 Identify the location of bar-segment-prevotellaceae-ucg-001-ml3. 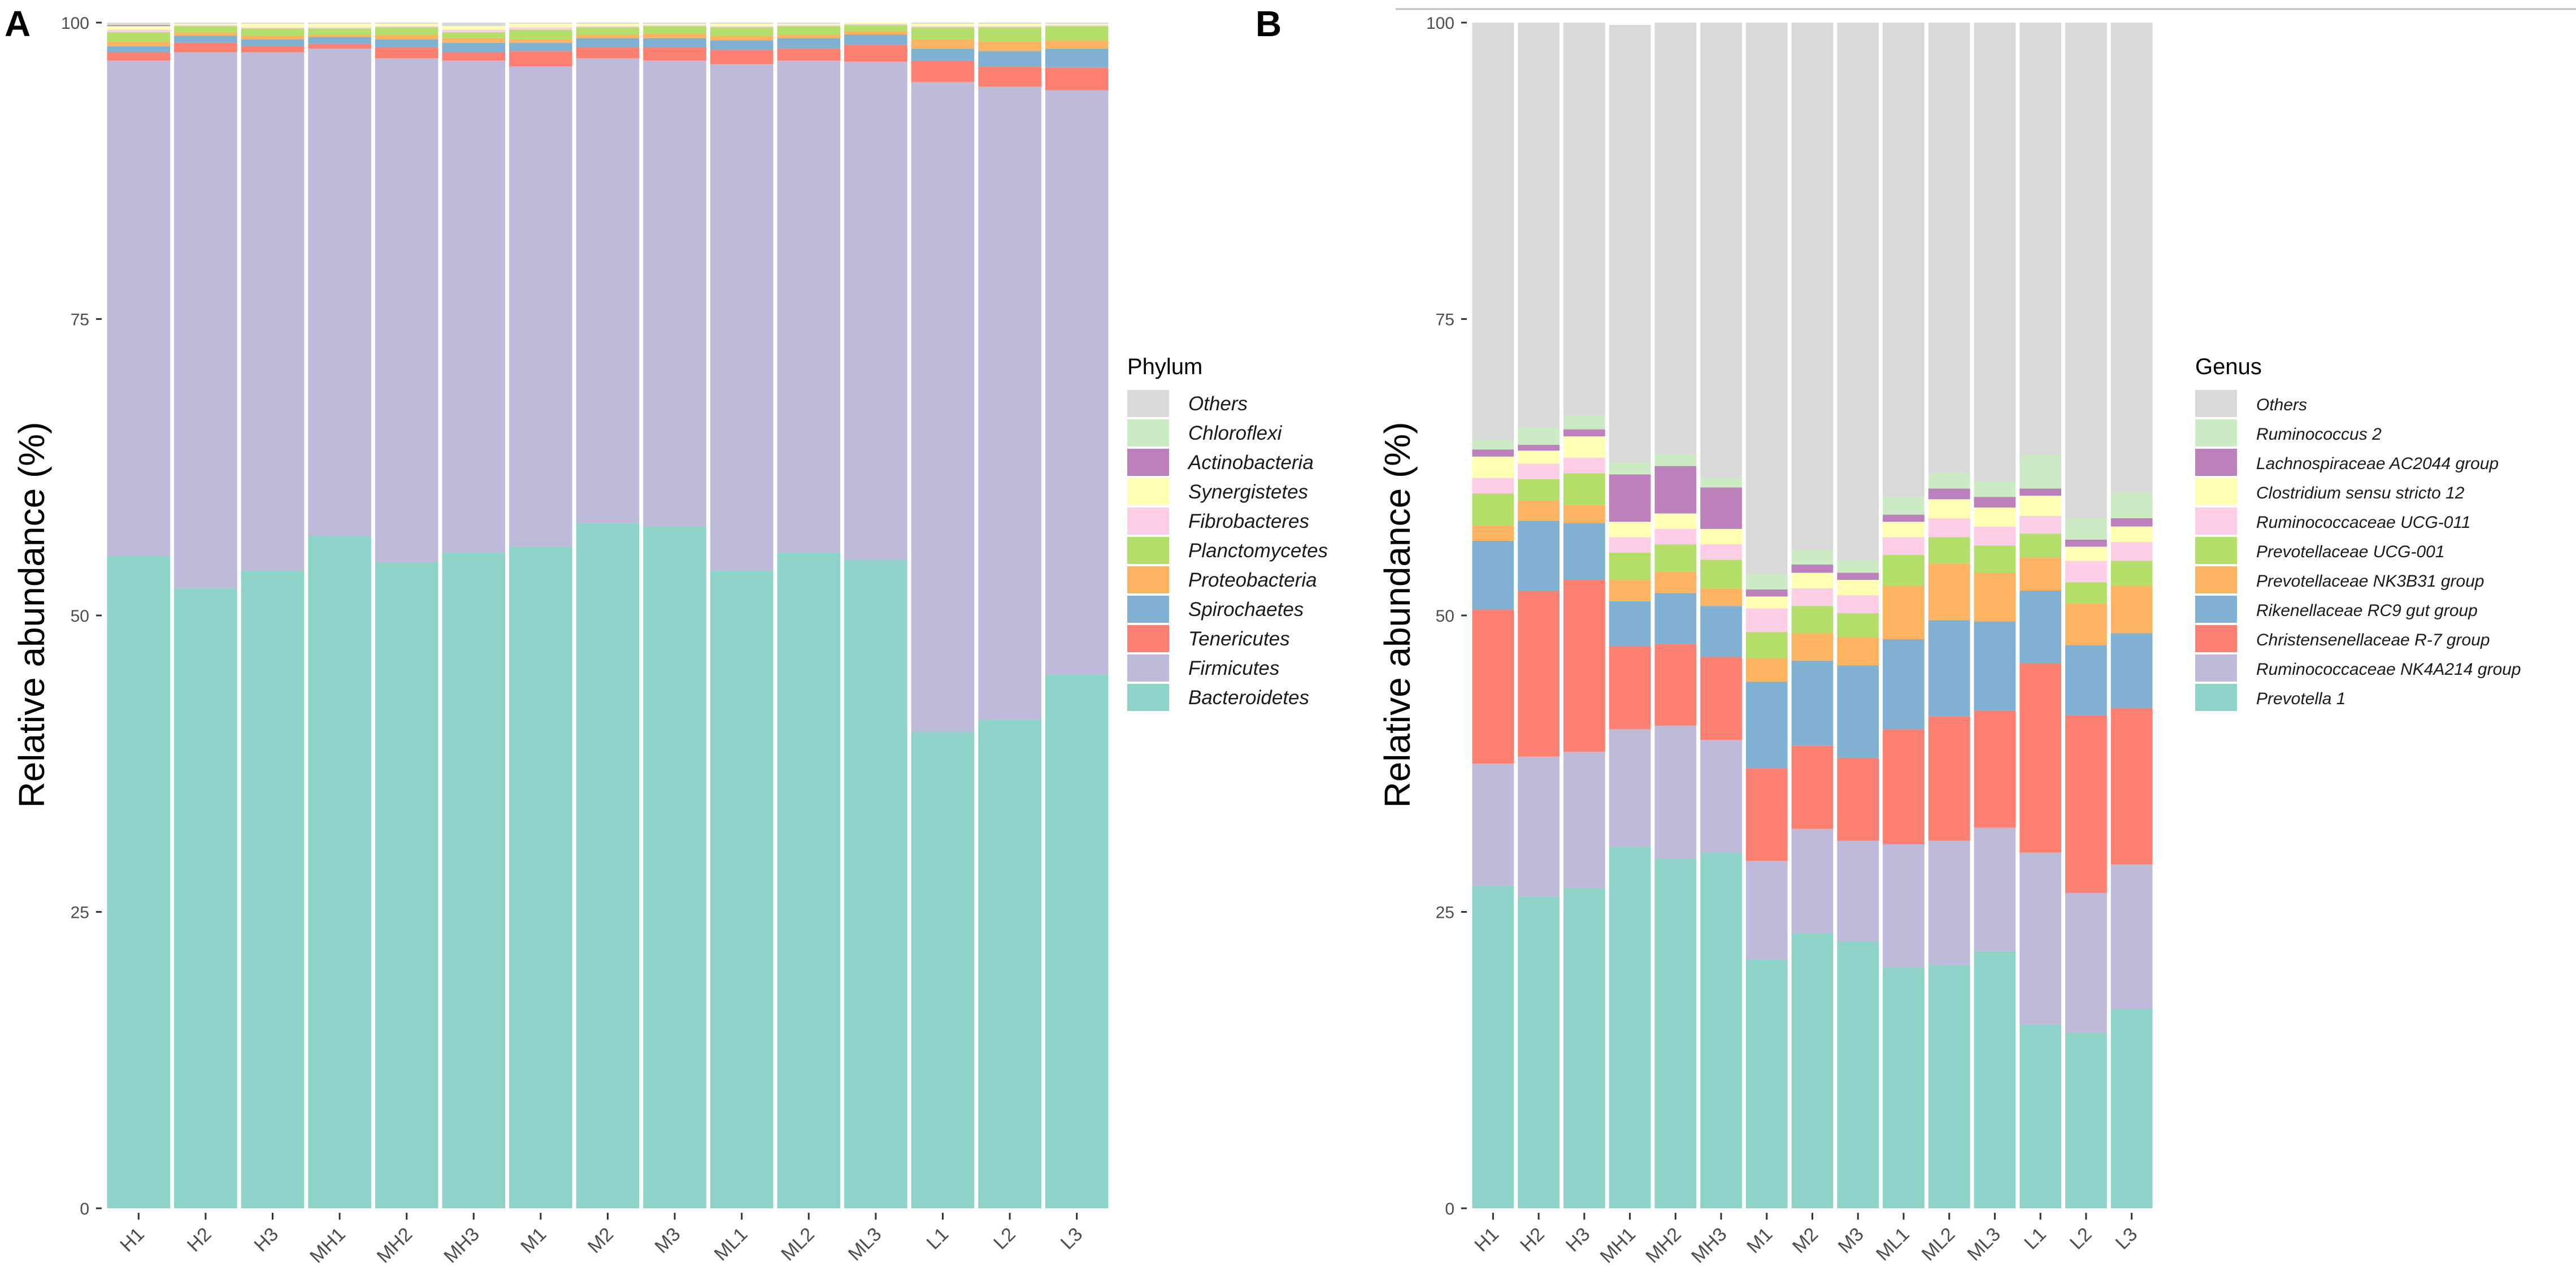
(1995, 559).